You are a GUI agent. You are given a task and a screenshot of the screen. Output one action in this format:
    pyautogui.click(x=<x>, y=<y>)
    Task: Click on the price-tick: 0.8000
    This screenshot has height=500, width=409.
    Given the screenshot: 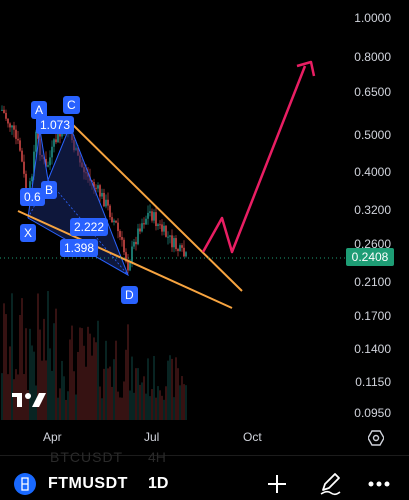 What is the action you would take?
    pyautogui.click(x=372, y=57)
    